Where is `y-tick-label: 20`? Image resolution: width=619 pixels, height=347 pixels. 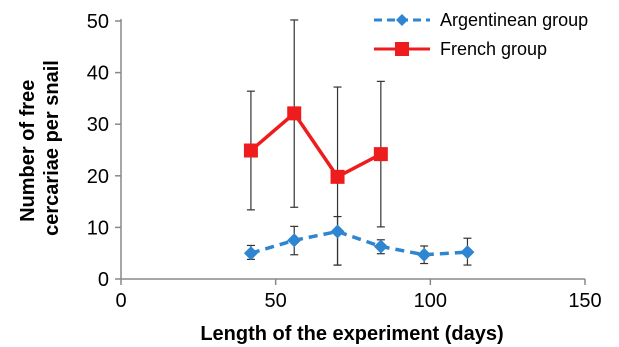 y-tick-label: 20 is located at coordinates (98, 177).